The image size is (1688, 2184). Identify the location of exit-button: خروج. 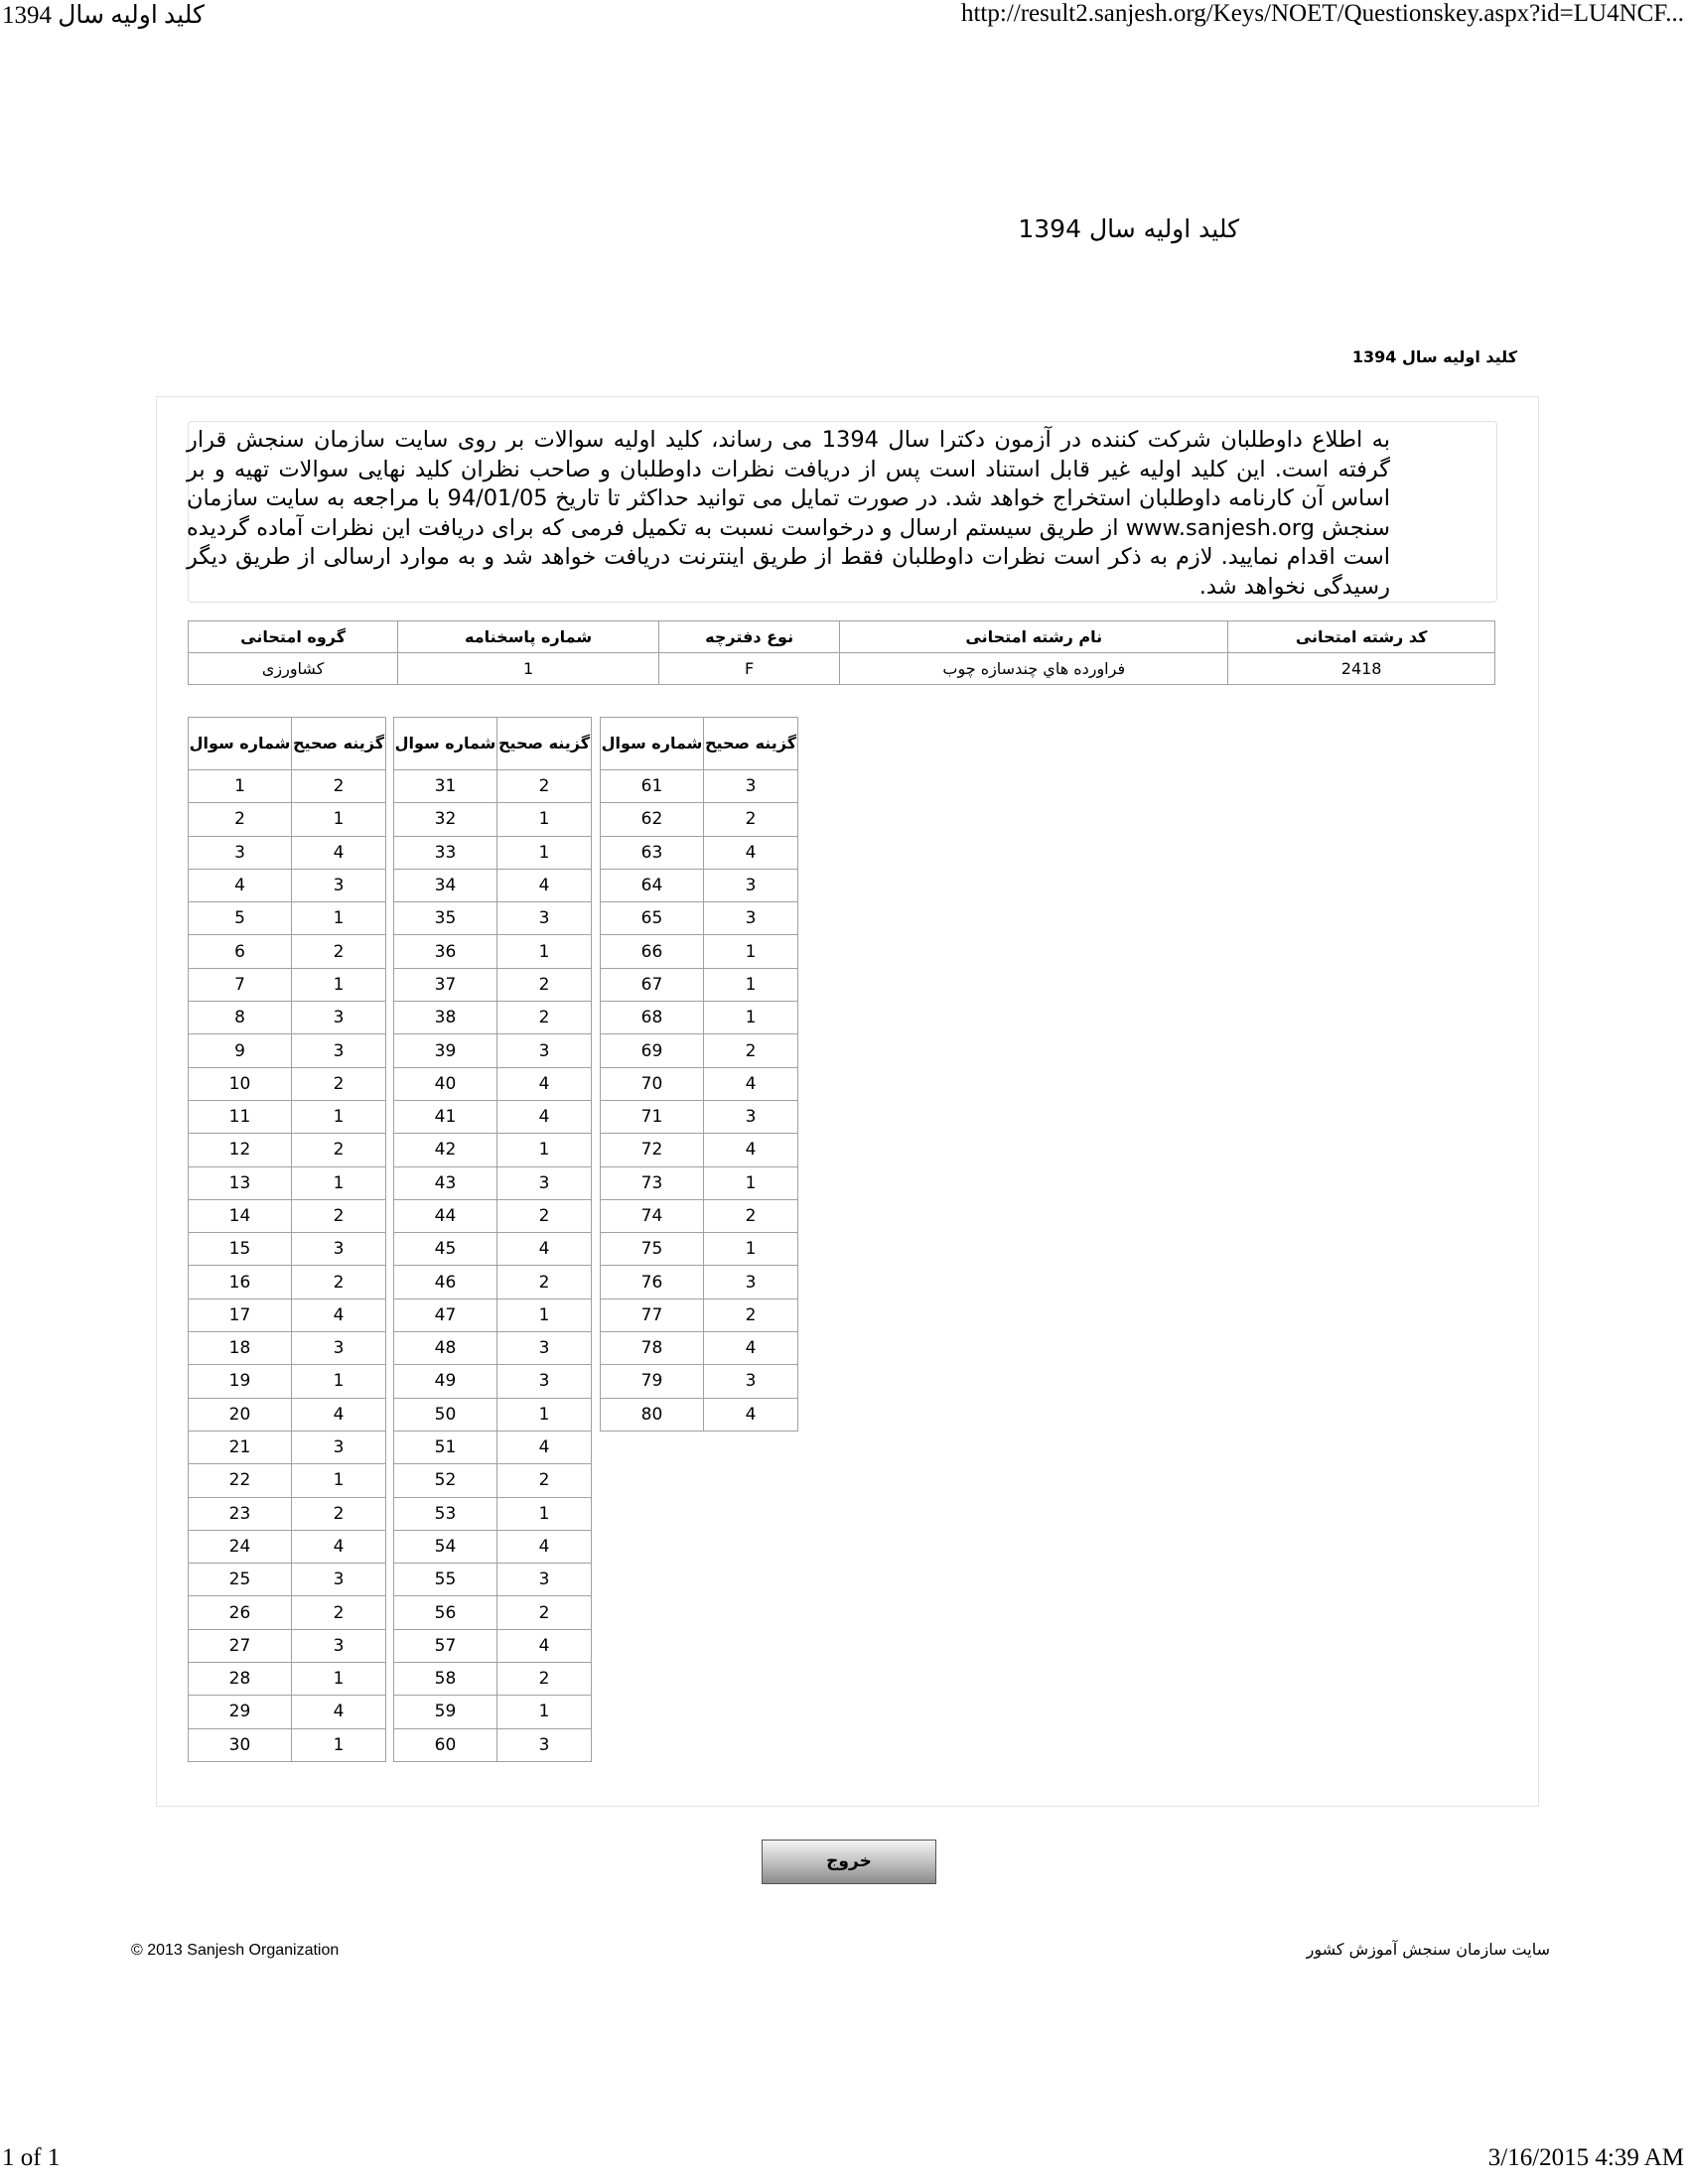
(849, 1862).